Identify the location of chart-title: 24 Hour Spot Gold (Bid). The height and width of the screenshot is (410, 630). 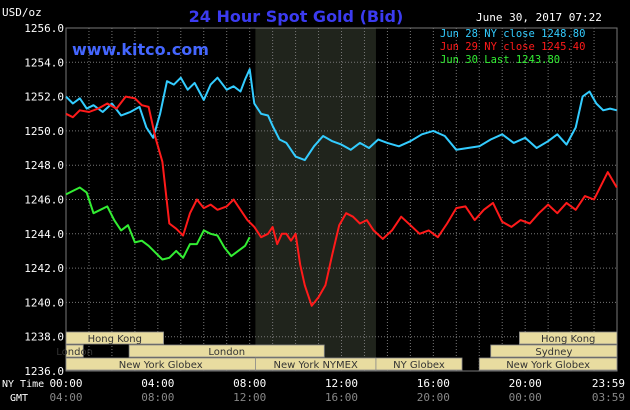
(296, 16).